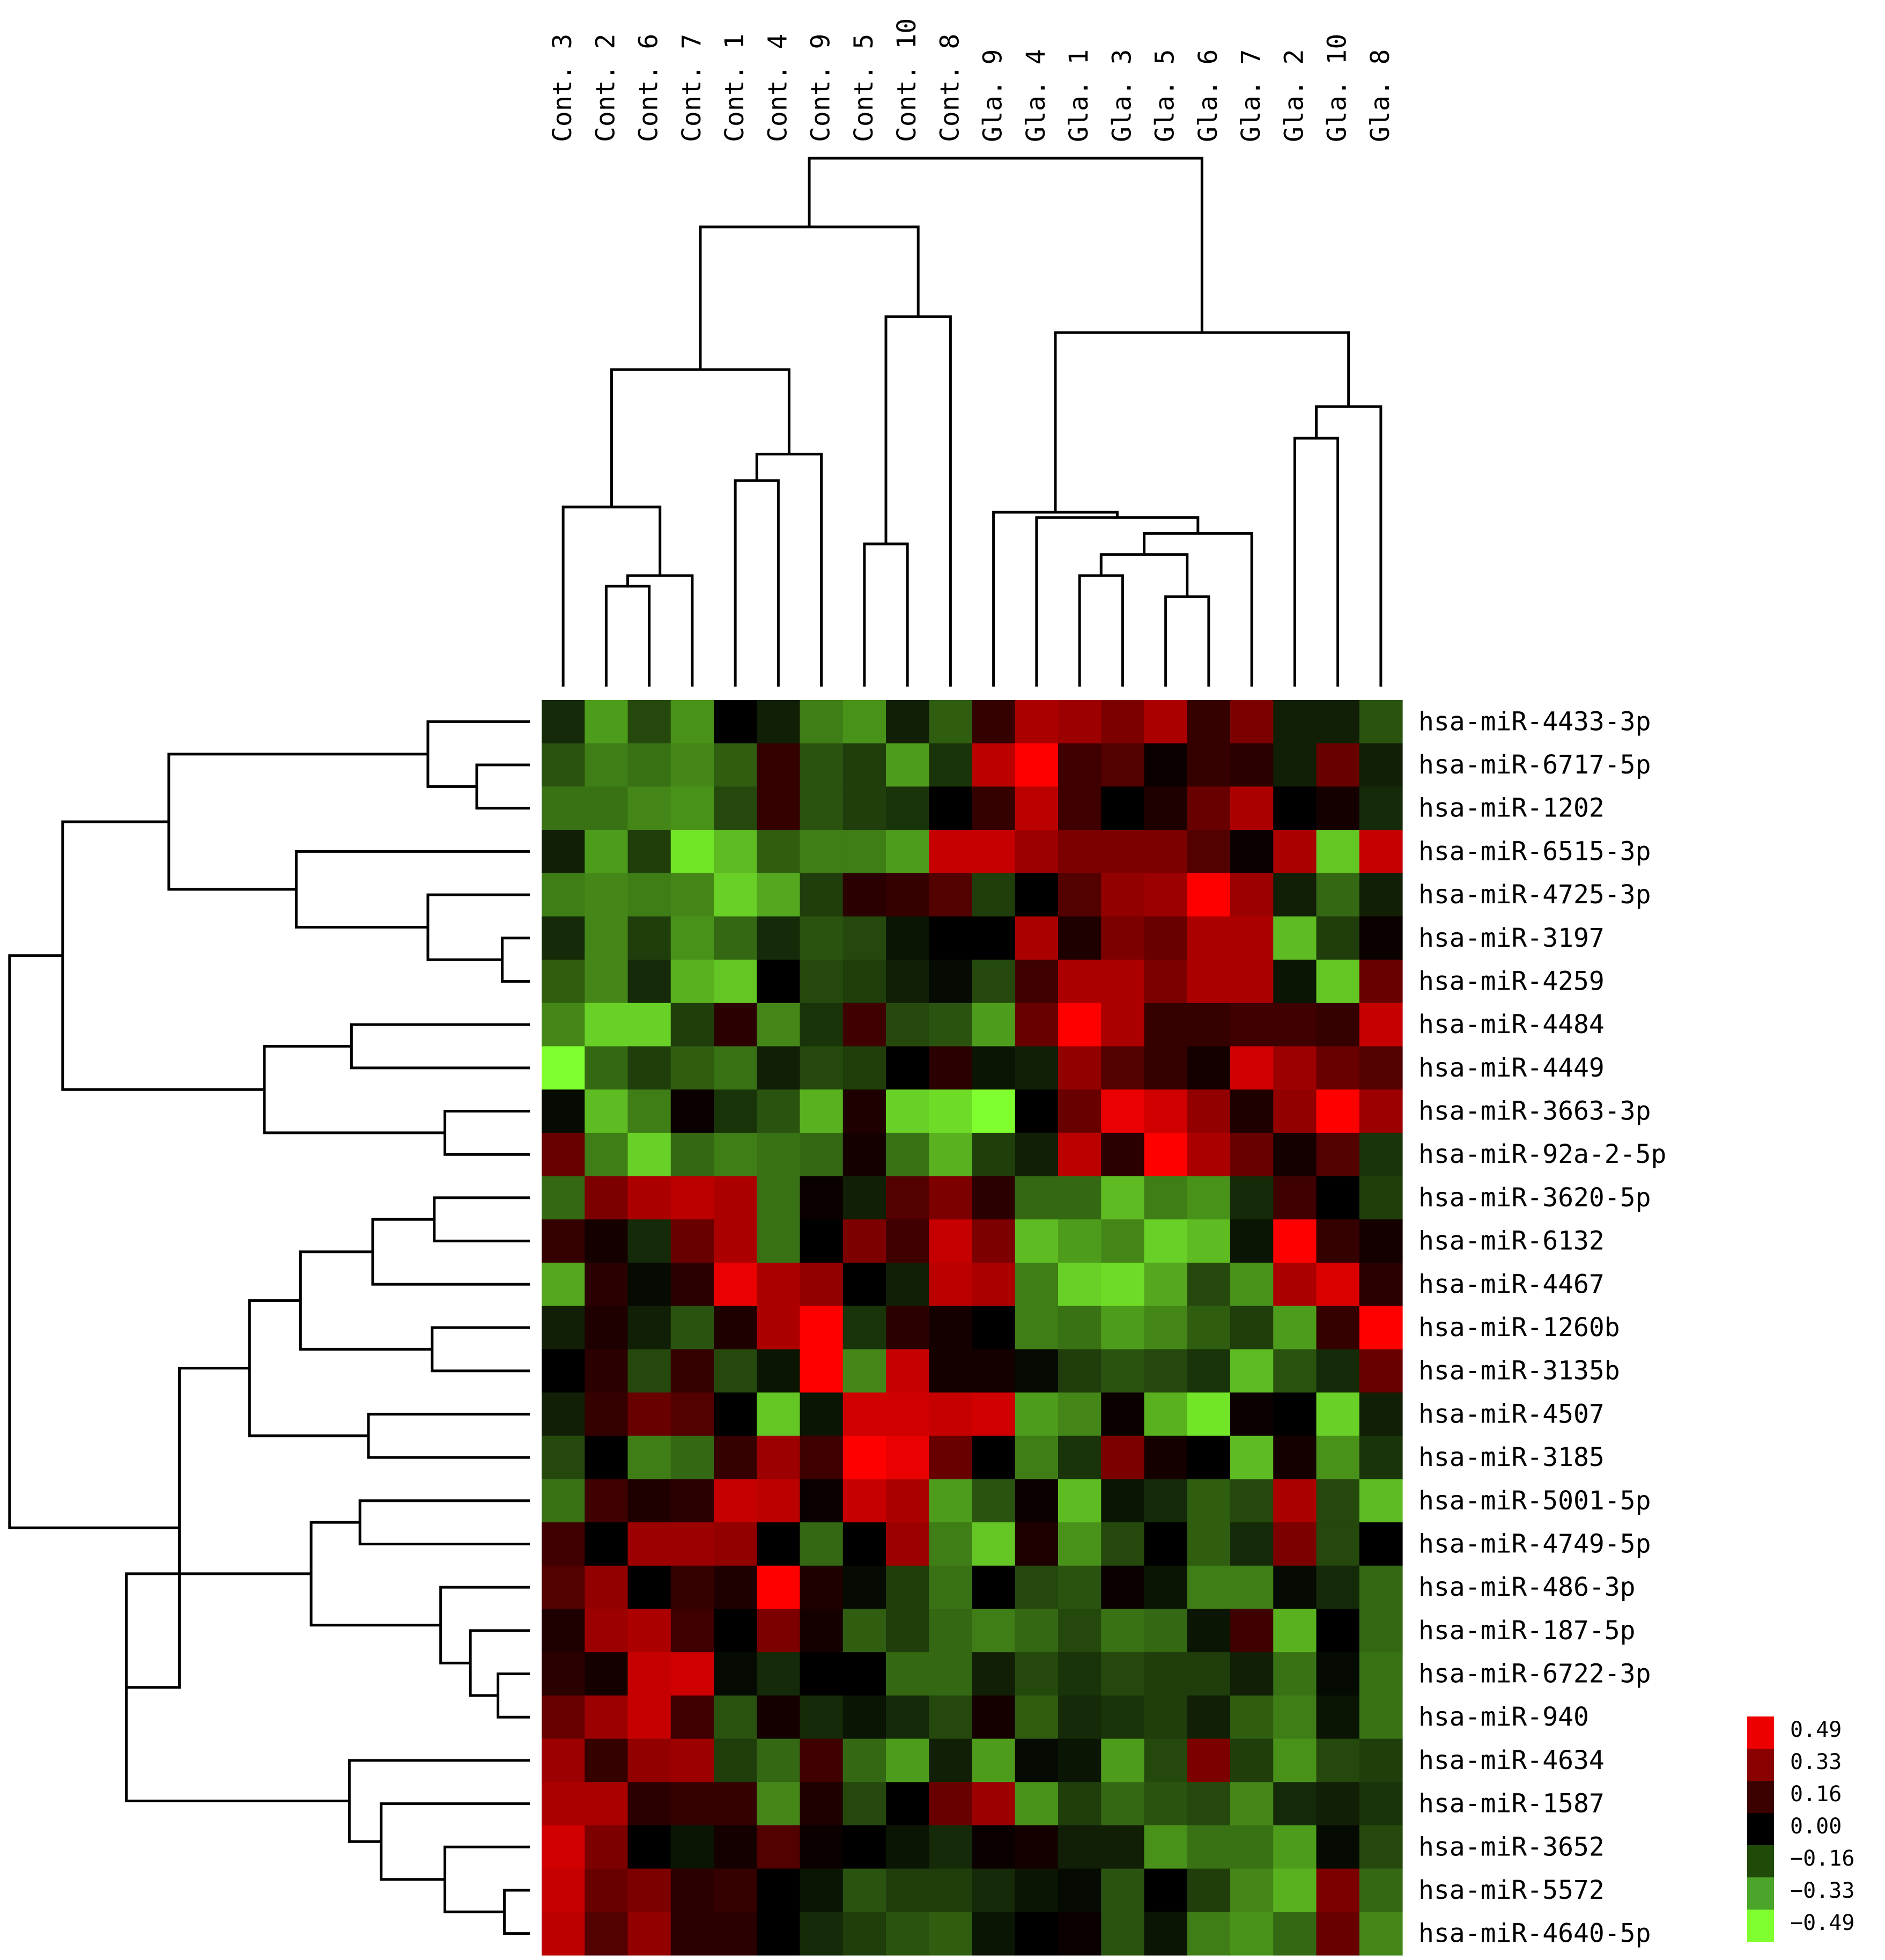 The height and width of the screenshot is (1960, 1885). Describe the element at coordinates (692, 88) in the screenshot. I see `column-label: Cont. 7` at that location.